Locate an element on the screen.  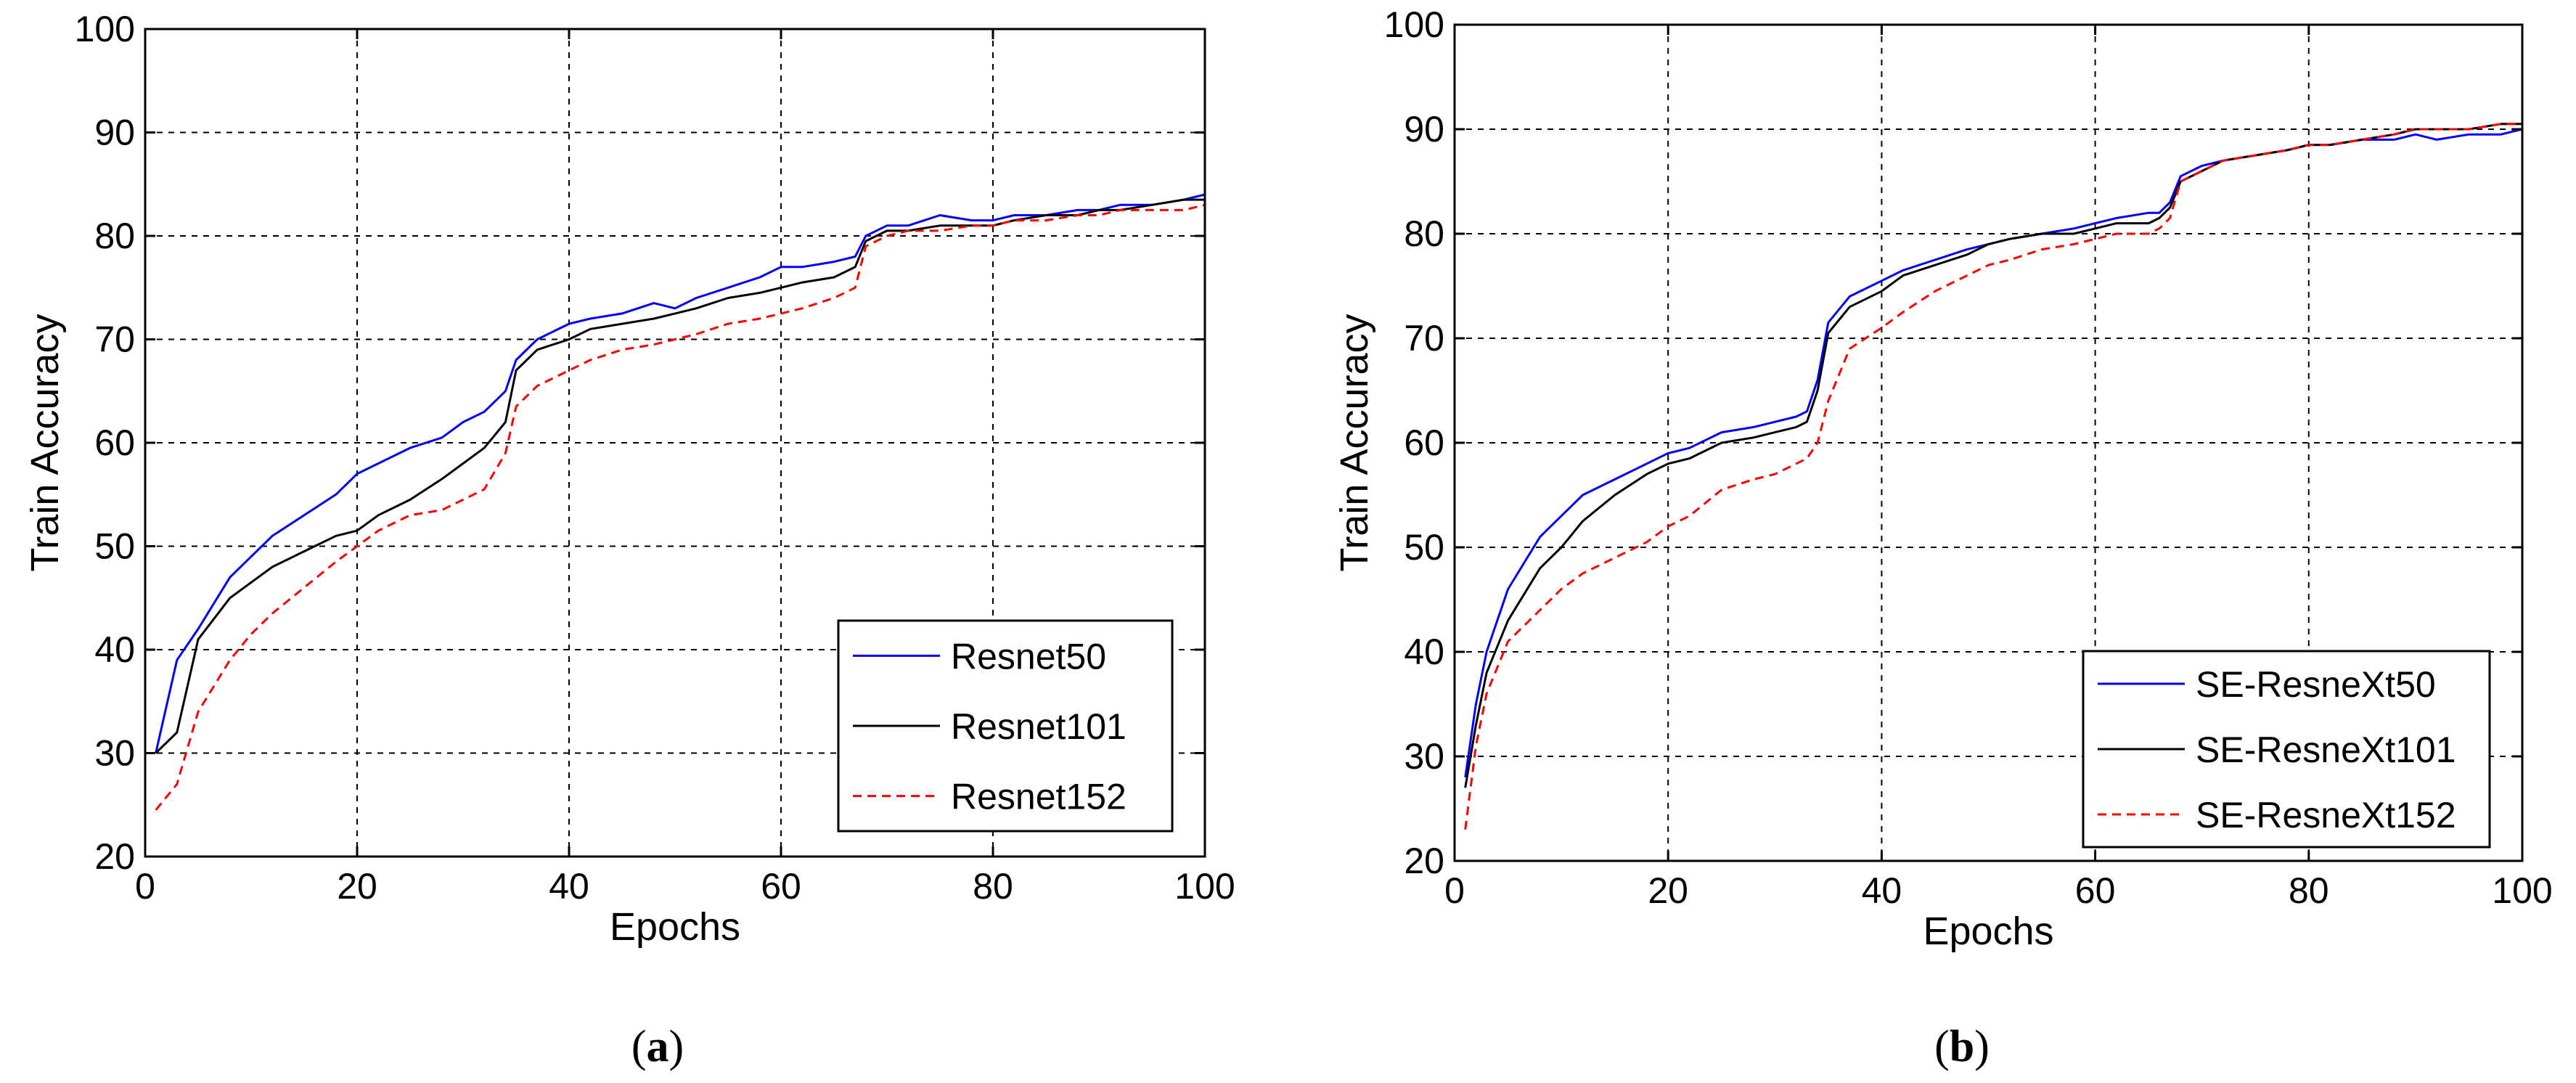
legend: SE-ResneXt50 SE-ResneXt101 SE-ResneXt152 is located at coordinates (2287, 749).